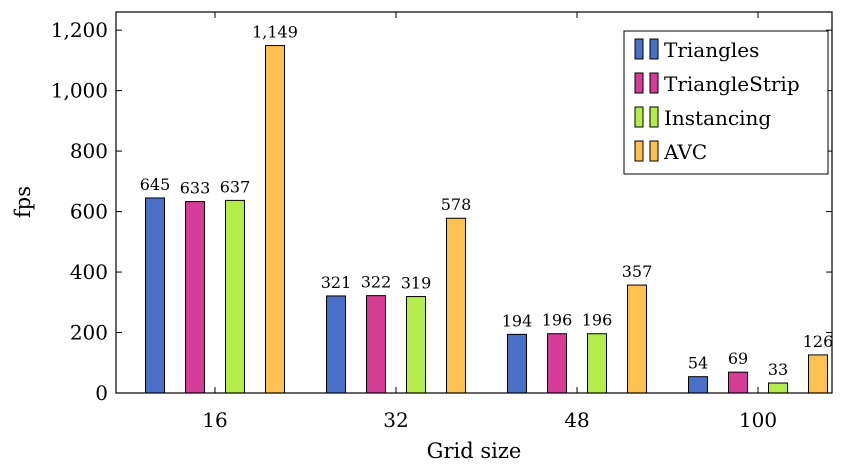  What do you see at coordinates (711, 50) in the screenshot?
I see `legend-label: Triangles` at bounding box center [711, 50].